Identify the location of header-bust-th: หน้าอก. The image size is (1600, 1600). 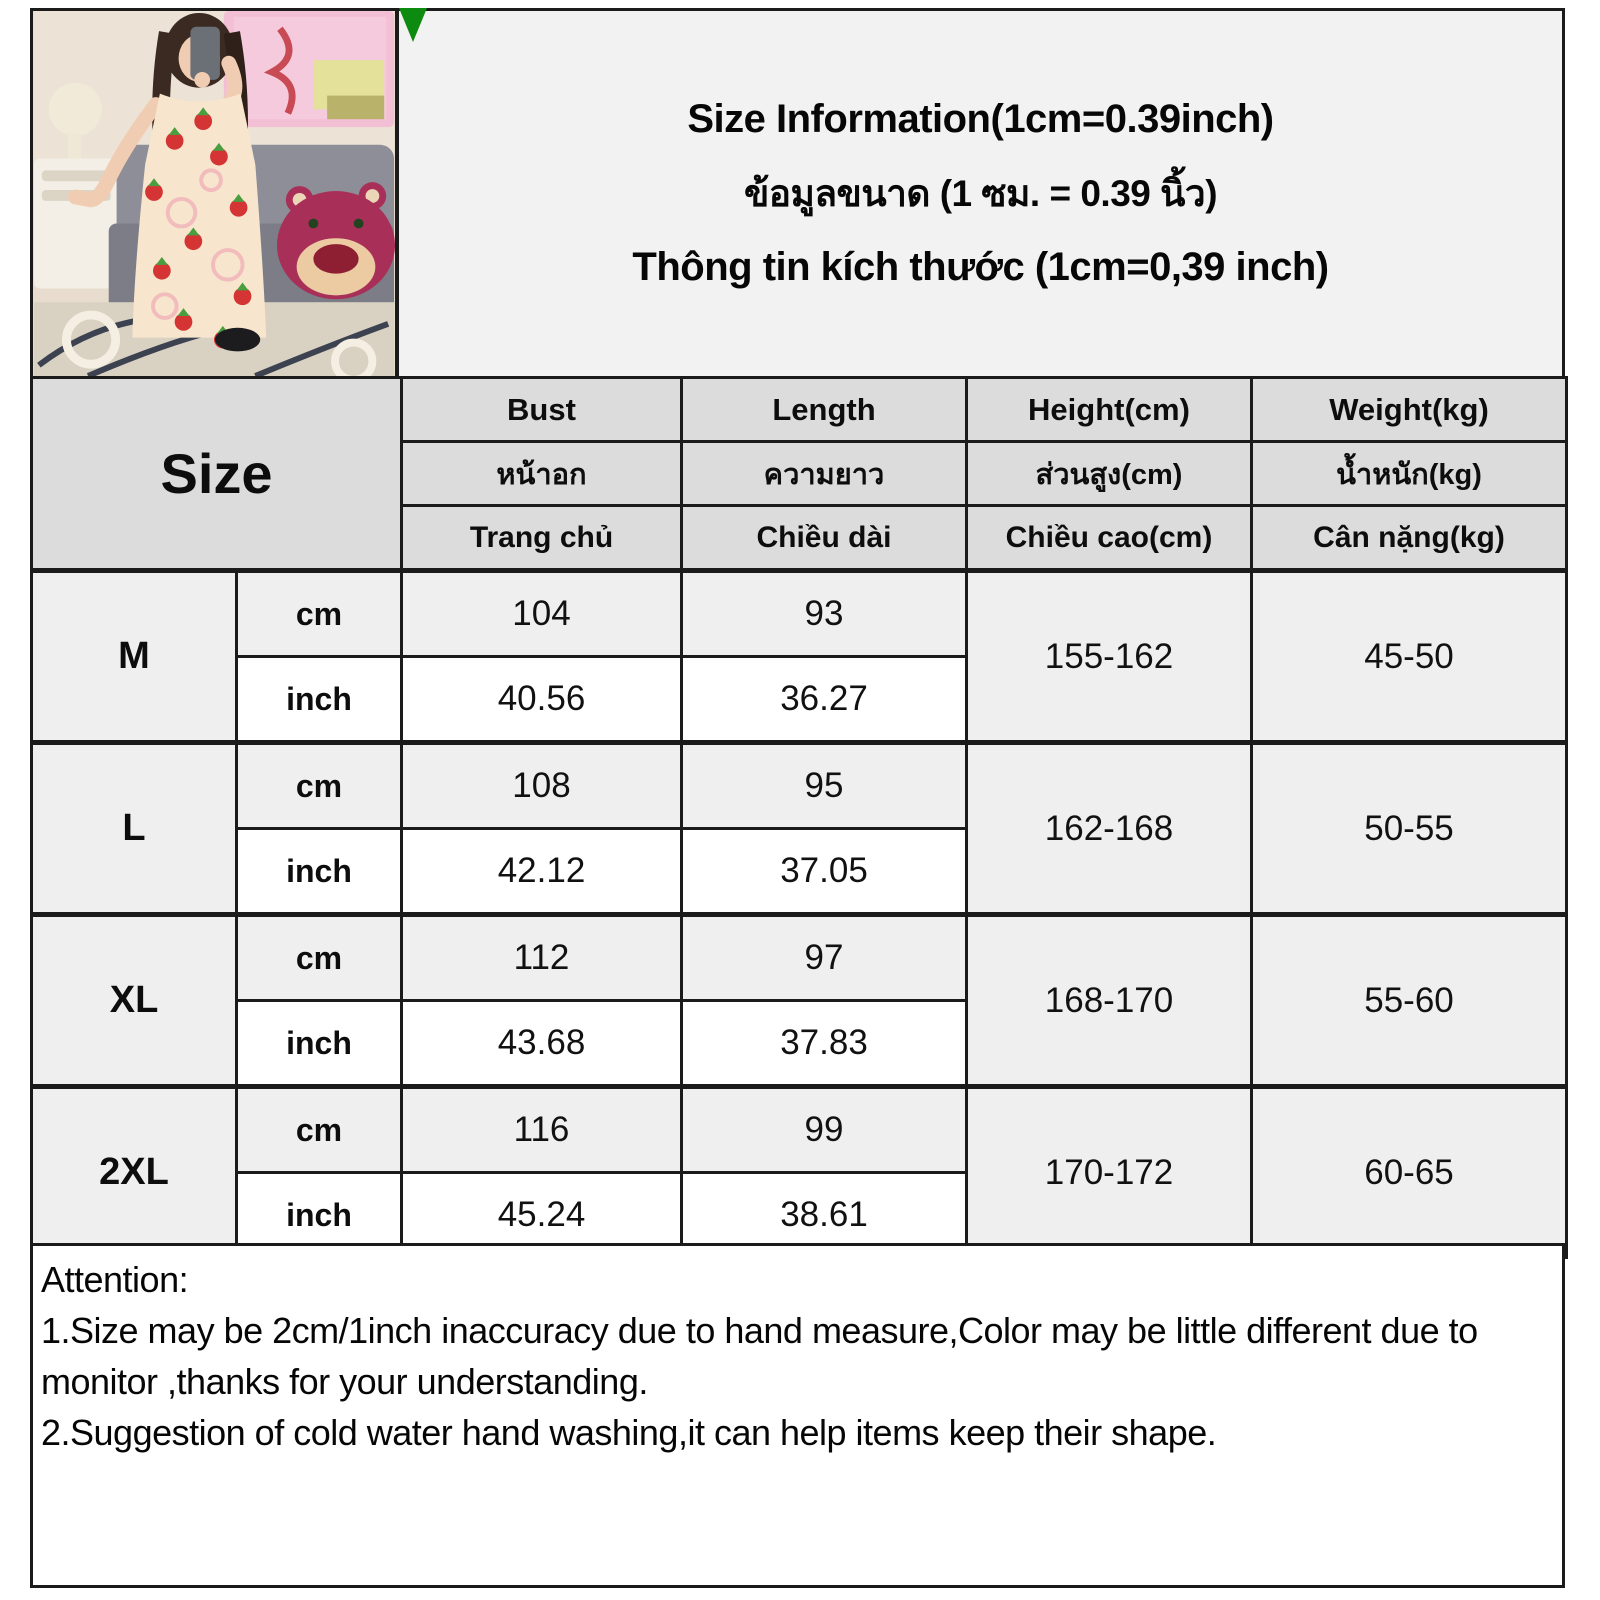
(541, 473).